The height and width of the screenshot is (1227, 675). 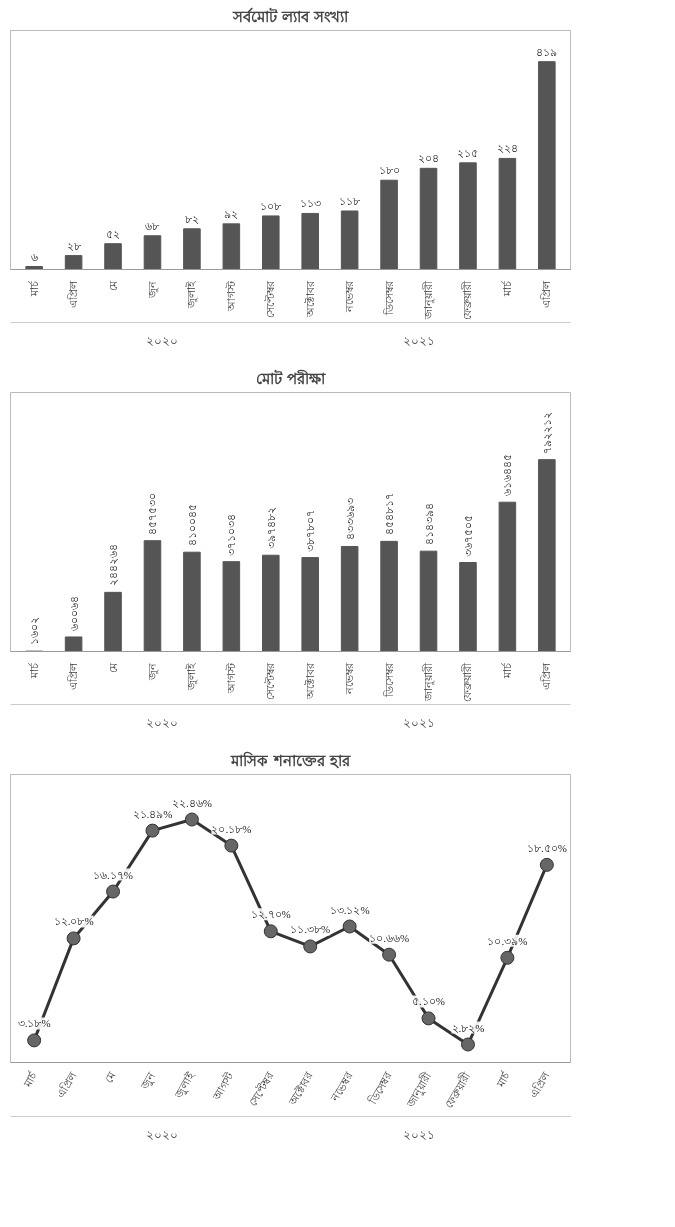 I want to click on data-label: ৭৯২২১২, so click(x=546, y=432).